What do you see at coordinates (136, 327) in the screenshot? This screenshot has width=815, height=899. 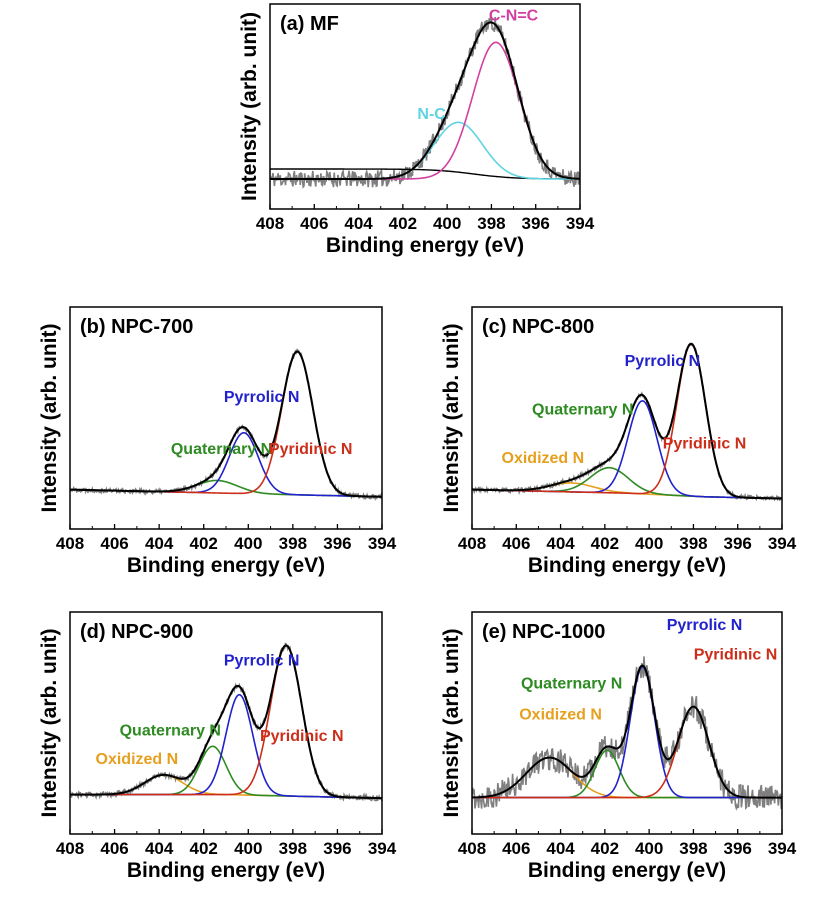 I see `panel-title: (b) NPC-700` at bounding box center [136, 327].